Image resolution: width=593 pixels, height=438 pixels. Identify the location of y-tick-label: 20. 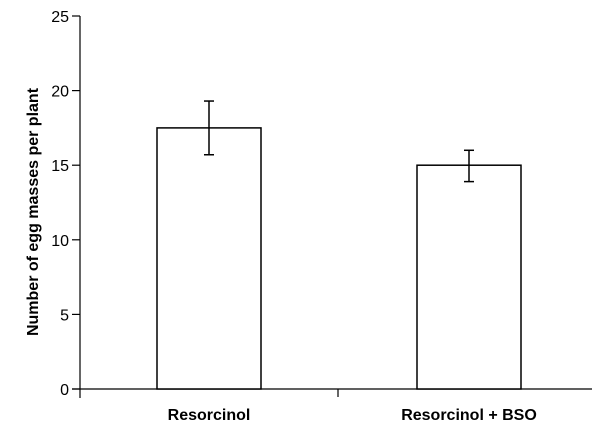
(60, 92).